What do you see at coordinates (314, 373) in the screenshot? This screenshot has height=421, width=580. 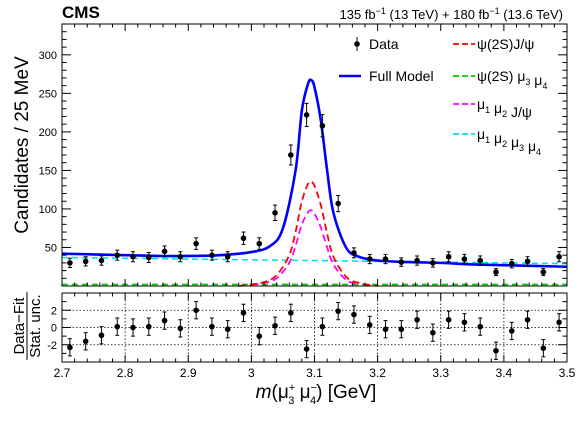 I see `x-tick-label: 3.1` at bounding box center [314, 373].